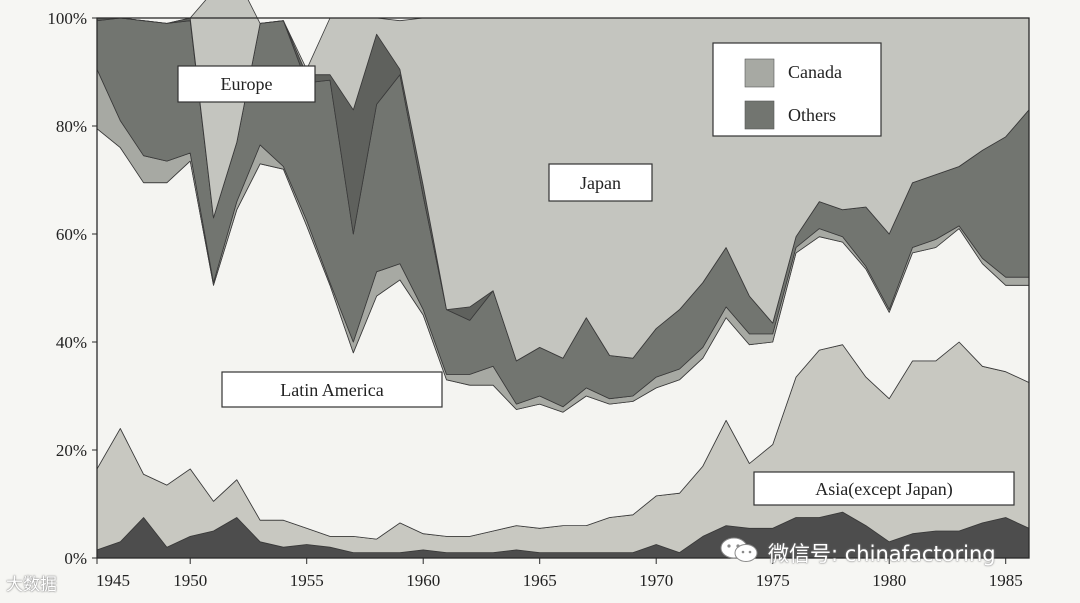 The width and height of the screenshot is (1080, 603). I want to click on y-tick-label: 100%, so click(67, 18).